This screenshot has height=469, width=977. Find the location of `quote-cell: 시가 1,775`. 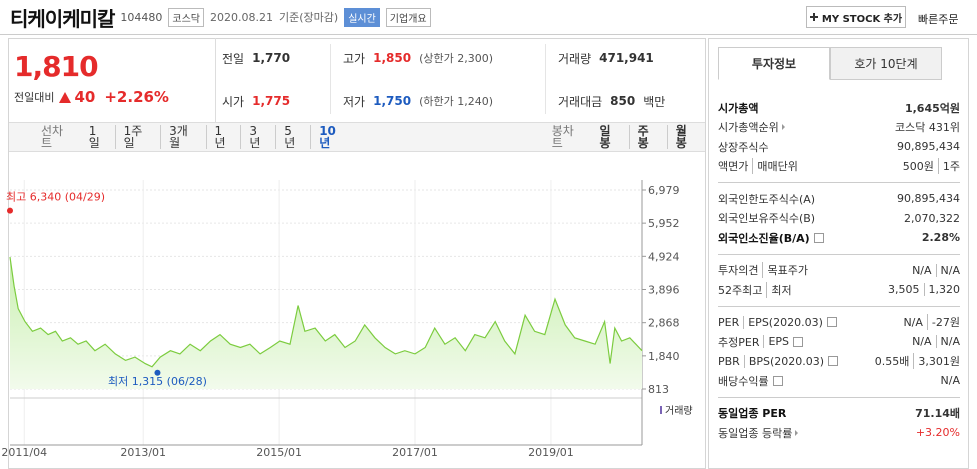

quote-cell: 시가 1,775 is located at coordinates (256, 101).